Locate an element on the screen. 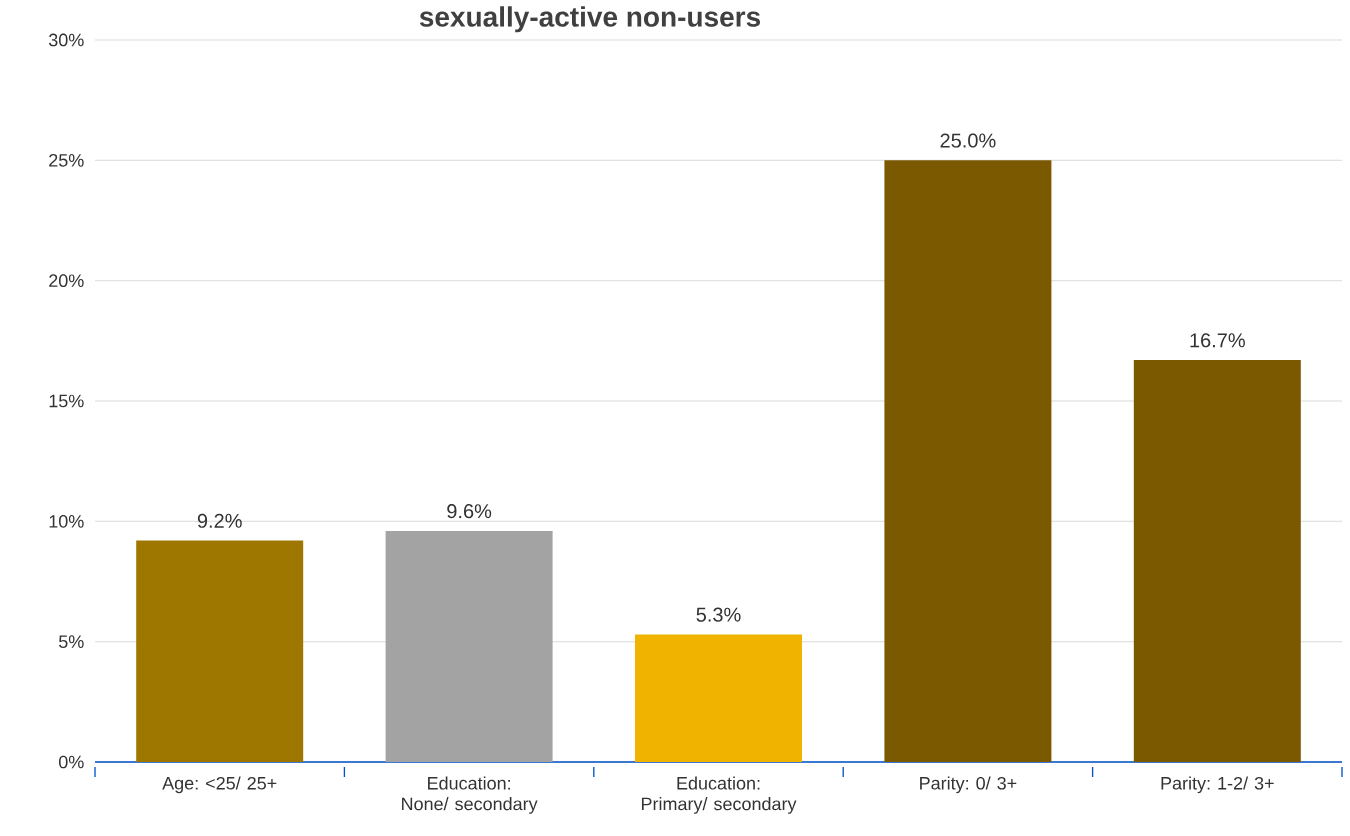 The image size is (1350, 836). y-tick-label: 10% is located at coordinates (66, 521).